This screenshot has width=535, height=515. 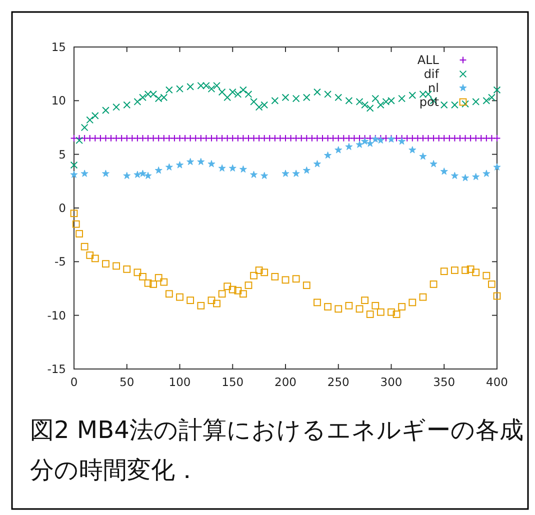 I want to click on y-tick-label: -10, so click(x=56, y=315).